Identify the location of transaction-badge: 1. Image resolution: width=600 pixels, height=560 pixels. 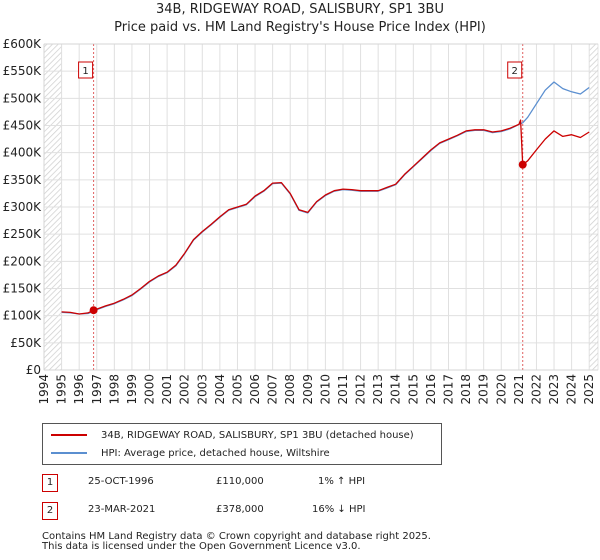
(50, 483).